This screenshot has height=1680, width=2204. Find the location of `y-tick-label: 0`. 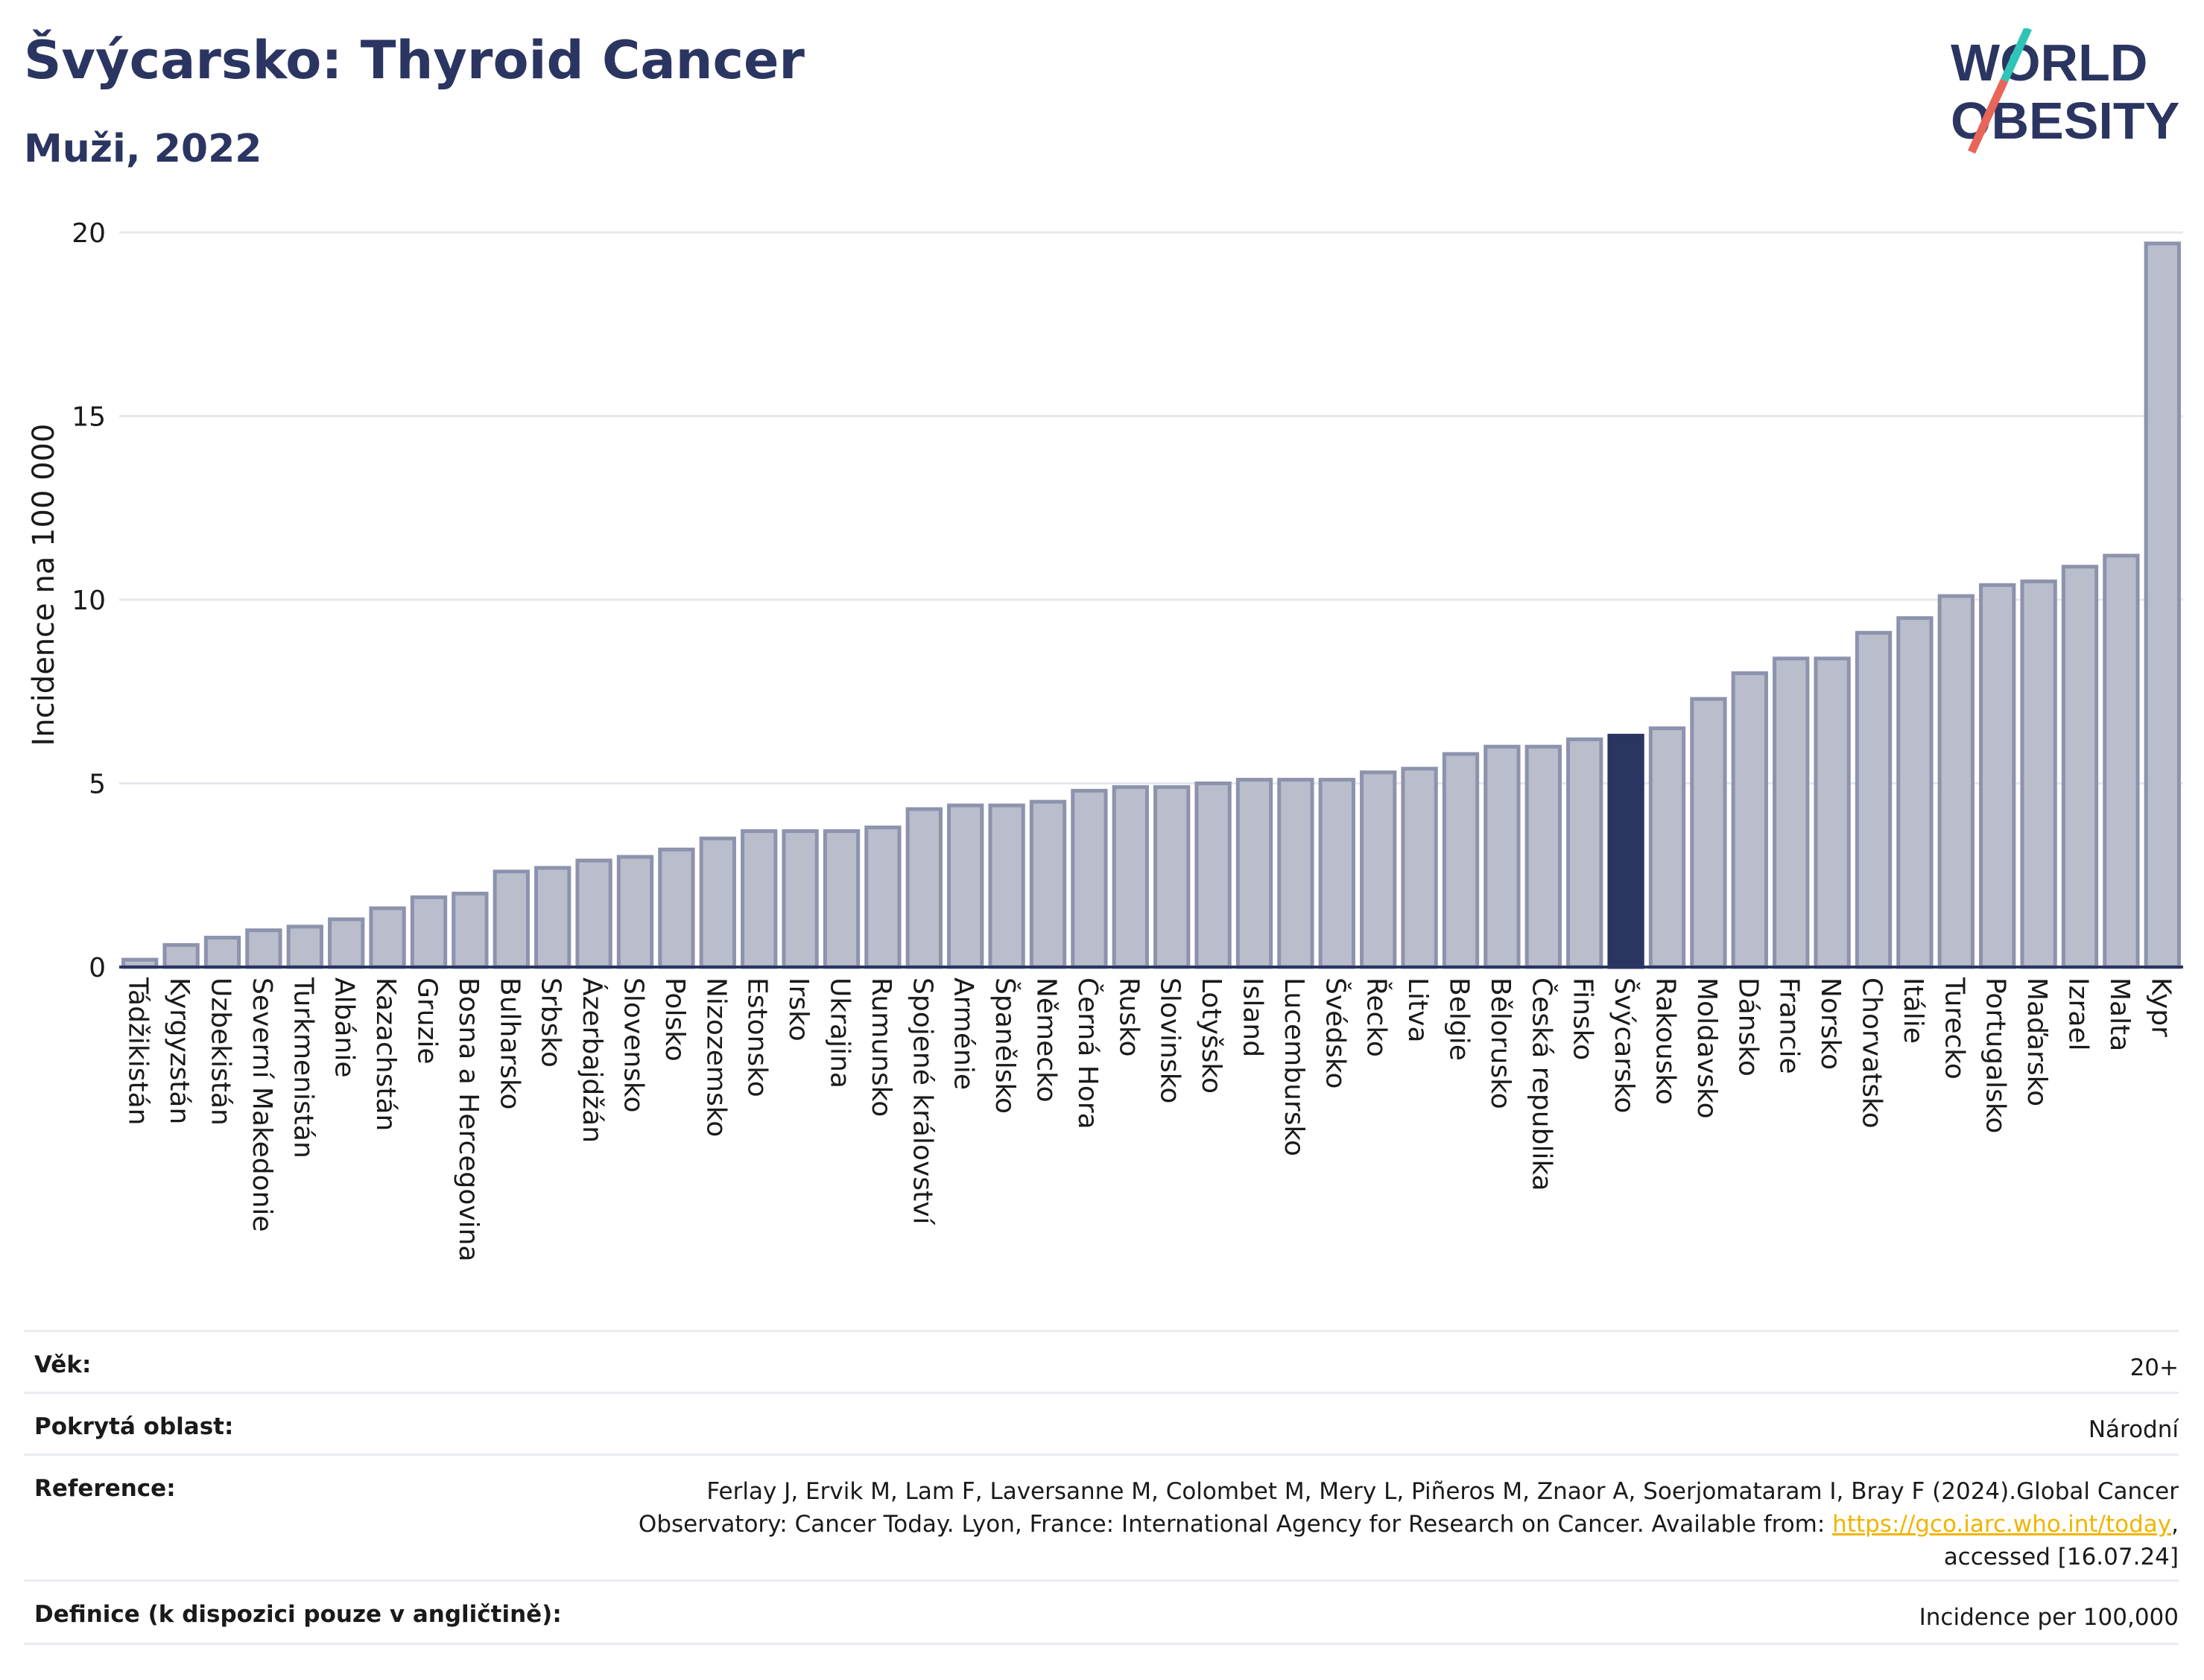

y-tick-label: 0 is located at coordinates (97, 968).